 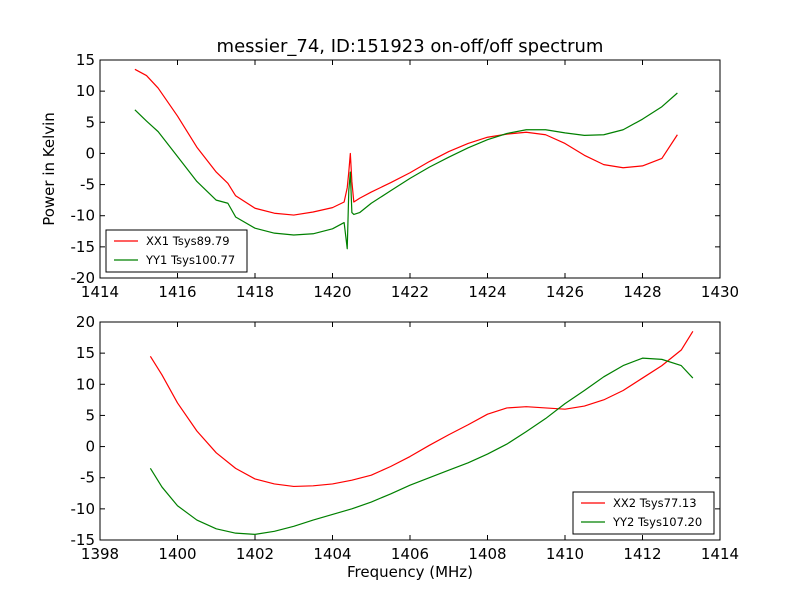 What do you see at coordinates (177, 292) in the screenshot?
I see `x-tick-label: 1416` at bounding box center [177, 292].